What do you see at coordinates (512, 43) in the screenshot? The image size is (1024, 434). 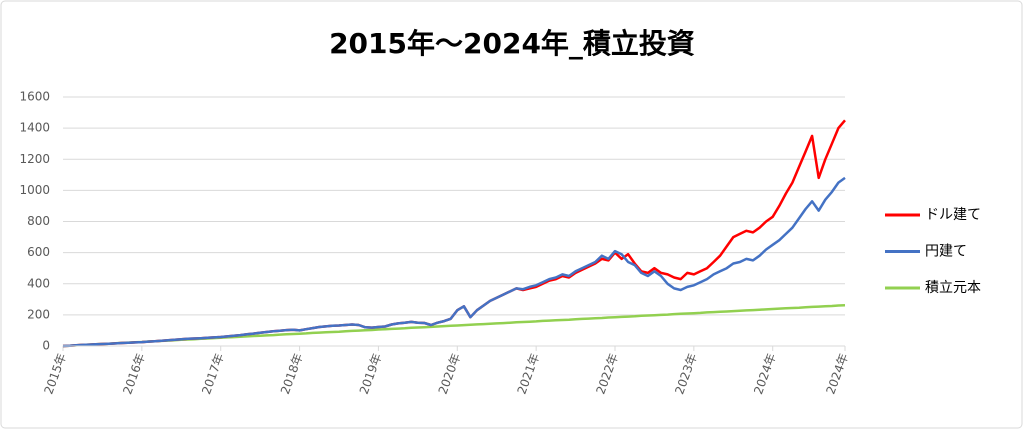 I see `chart-title: 2015年～2024年_積立投資` at bounding box center [512, 43].